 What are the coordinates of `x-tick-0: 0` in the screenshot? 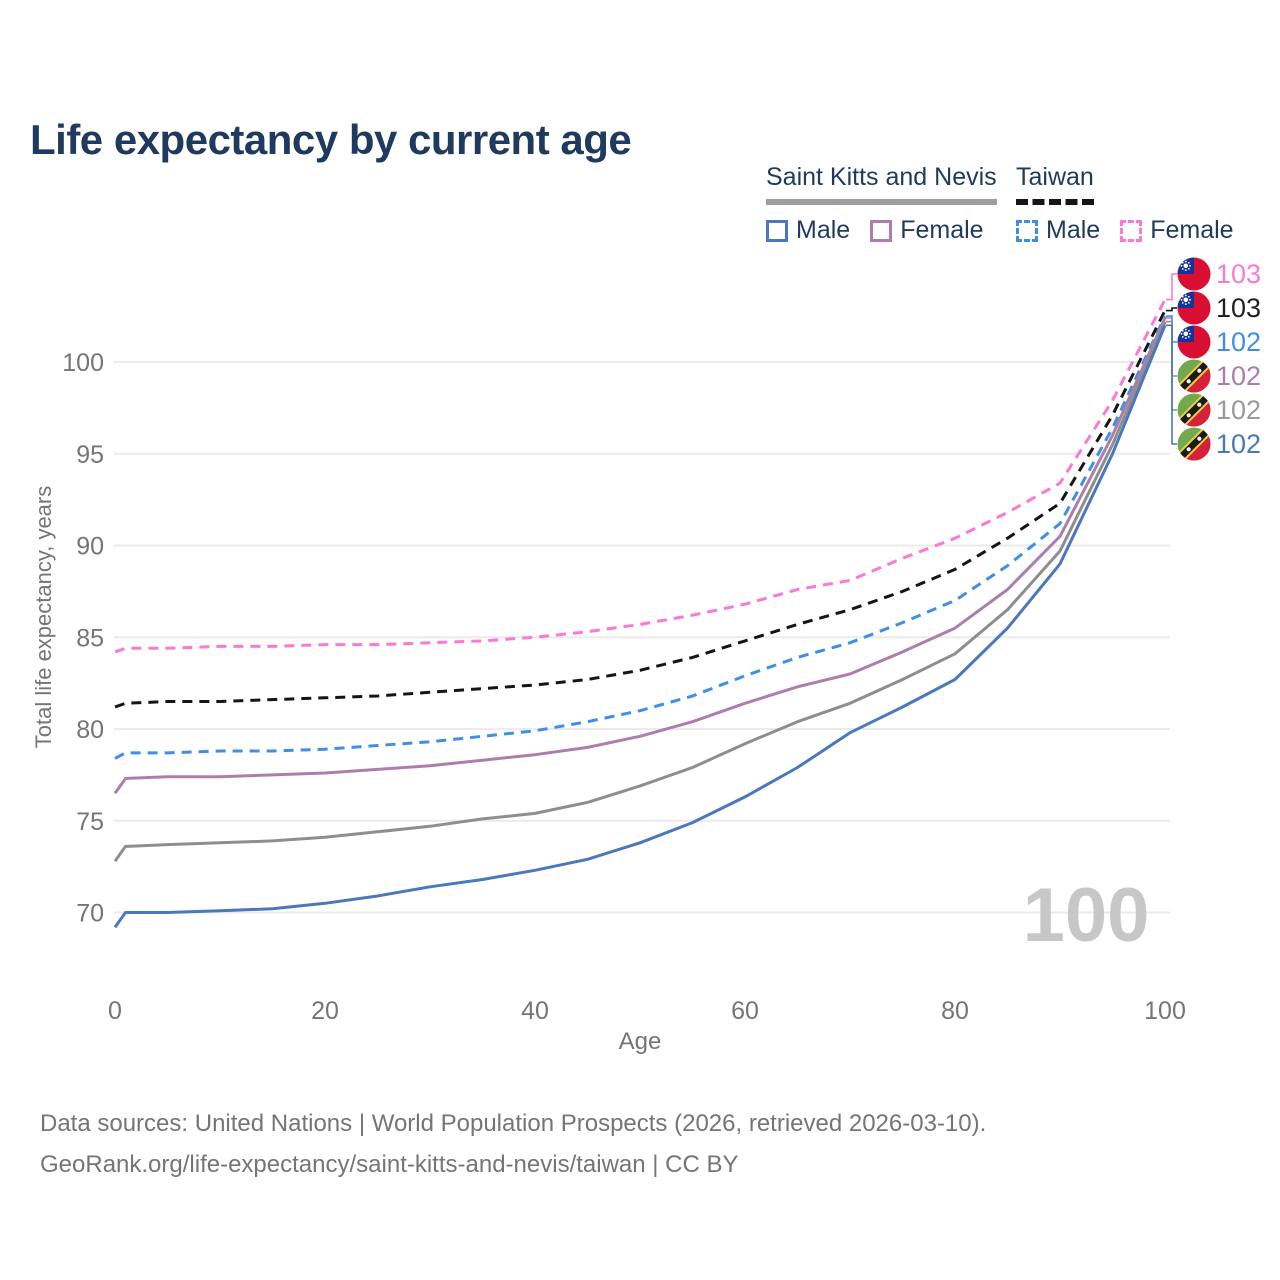 It's located at (115, 1011).